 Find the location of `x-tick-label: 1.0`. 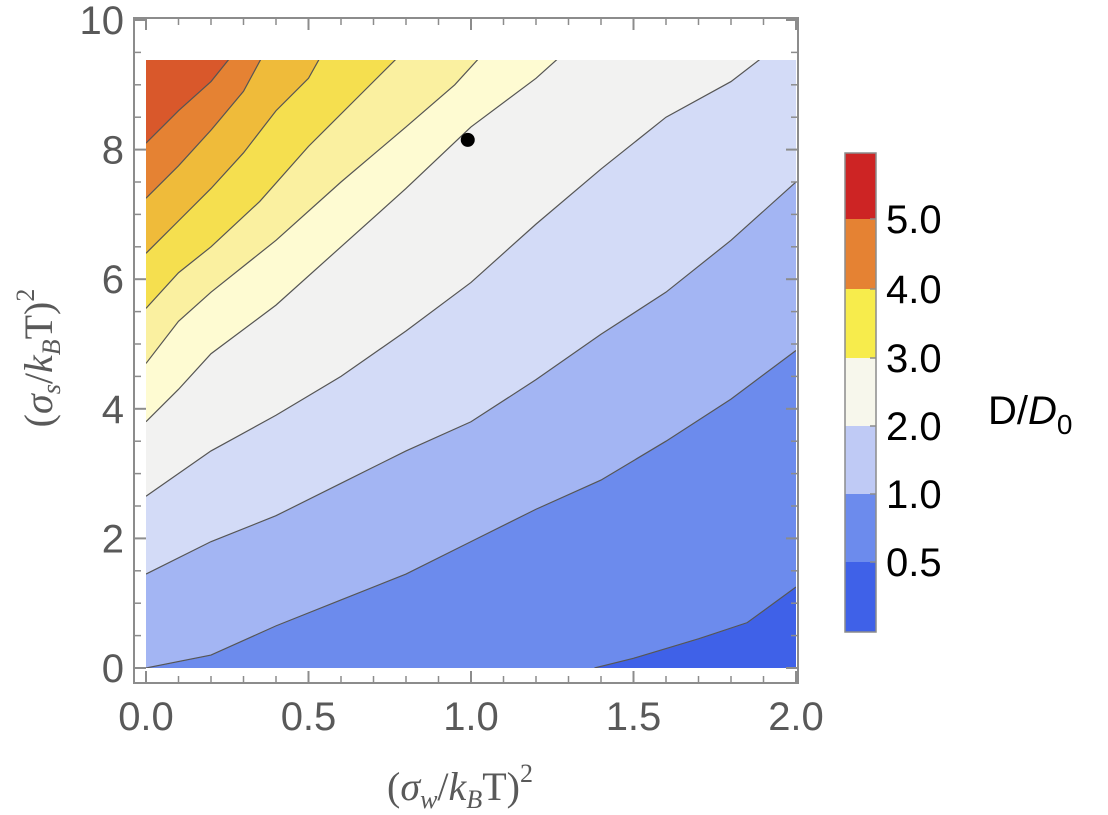

x-tick-label: 1.0 is located at coordinates (471, 717).